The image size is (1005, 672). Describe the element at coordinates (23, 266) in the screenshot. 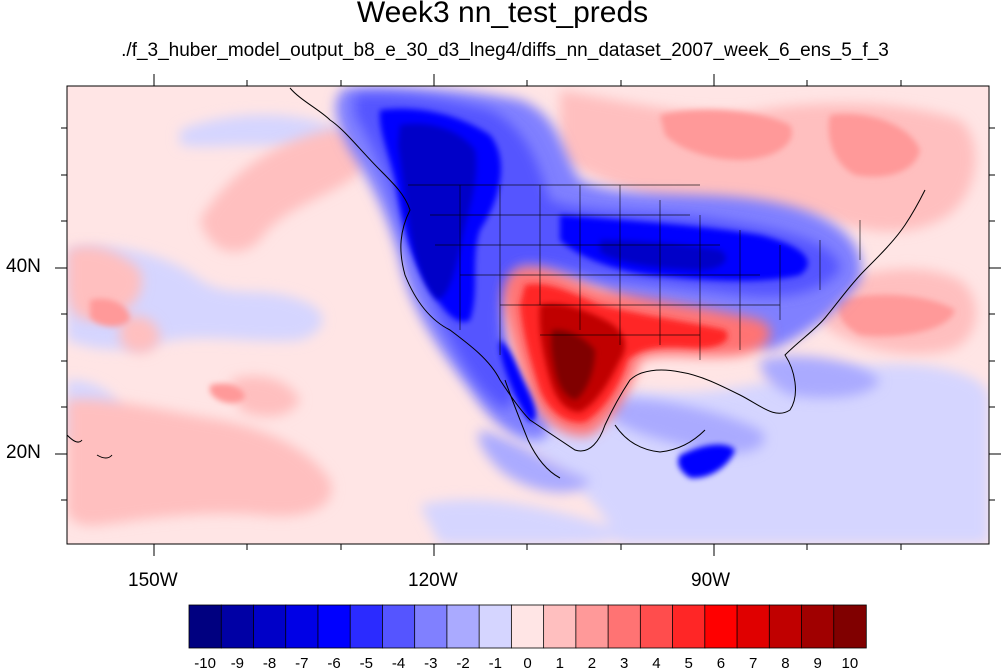

I see `lat-label-40n: 40N` at that location.